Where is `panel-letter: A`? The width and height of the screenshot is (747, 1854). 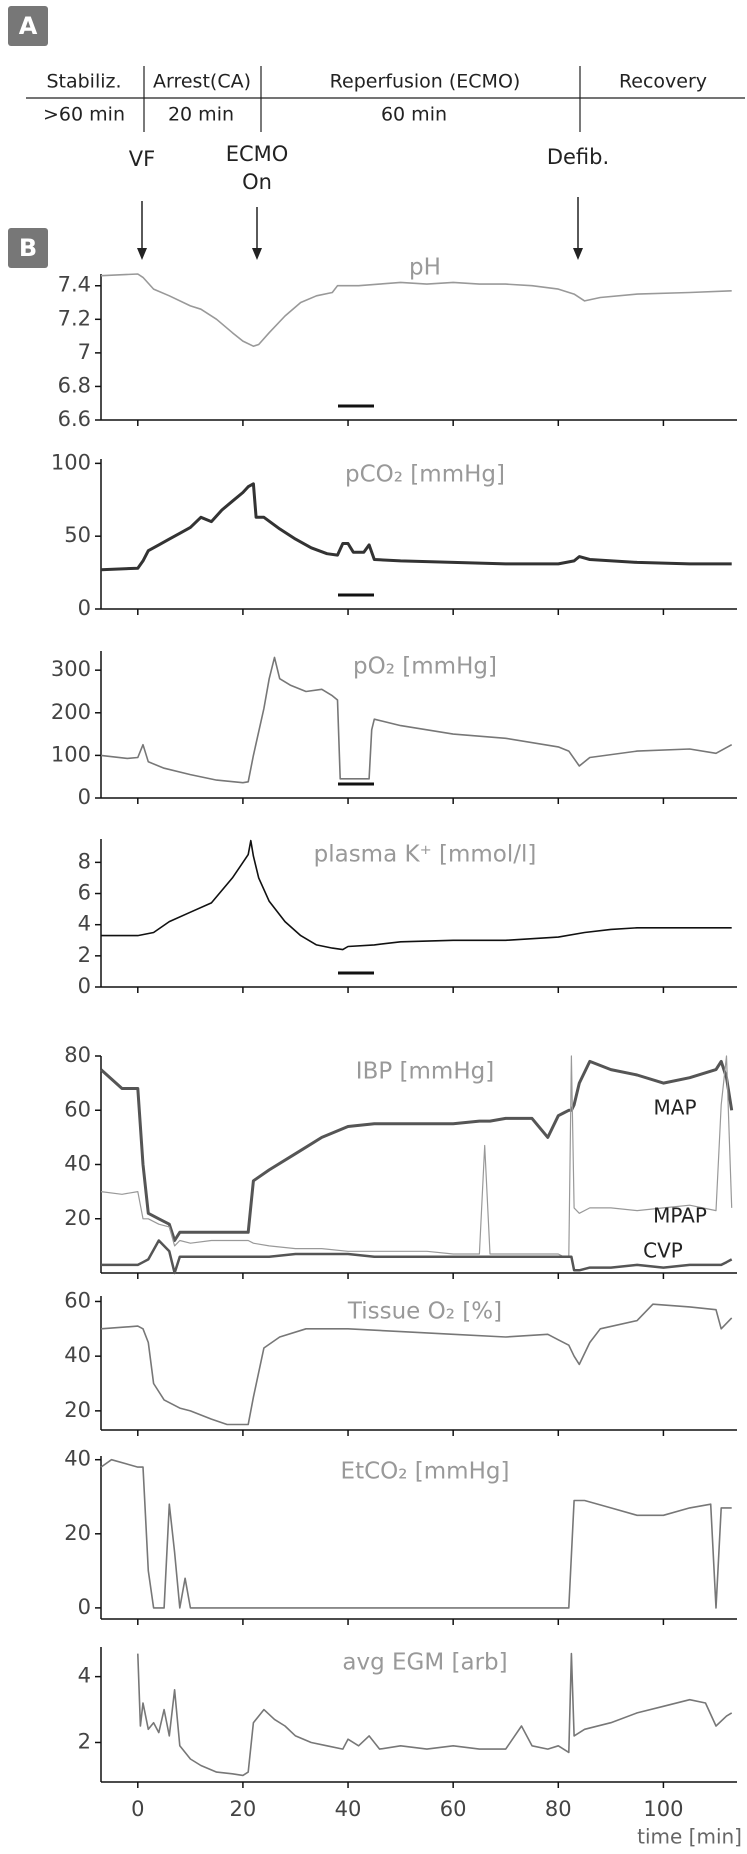
panel-letter: A is located at coordinates (28, 26).